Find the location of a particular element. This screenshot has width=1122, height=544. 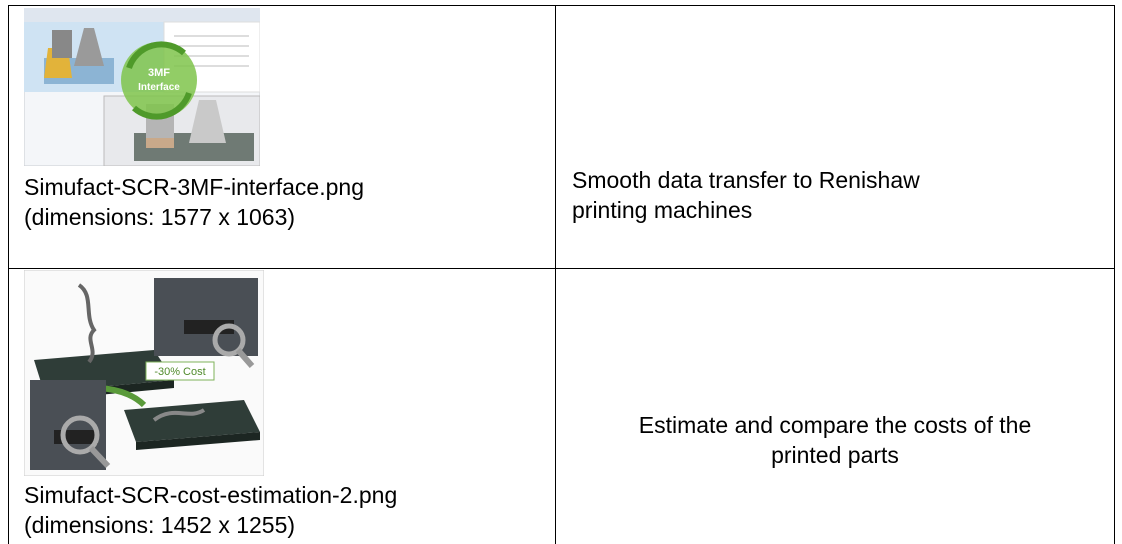

filename: Simufact-SCR-cost-estimation-2.png is located at coordinates (211, 495).